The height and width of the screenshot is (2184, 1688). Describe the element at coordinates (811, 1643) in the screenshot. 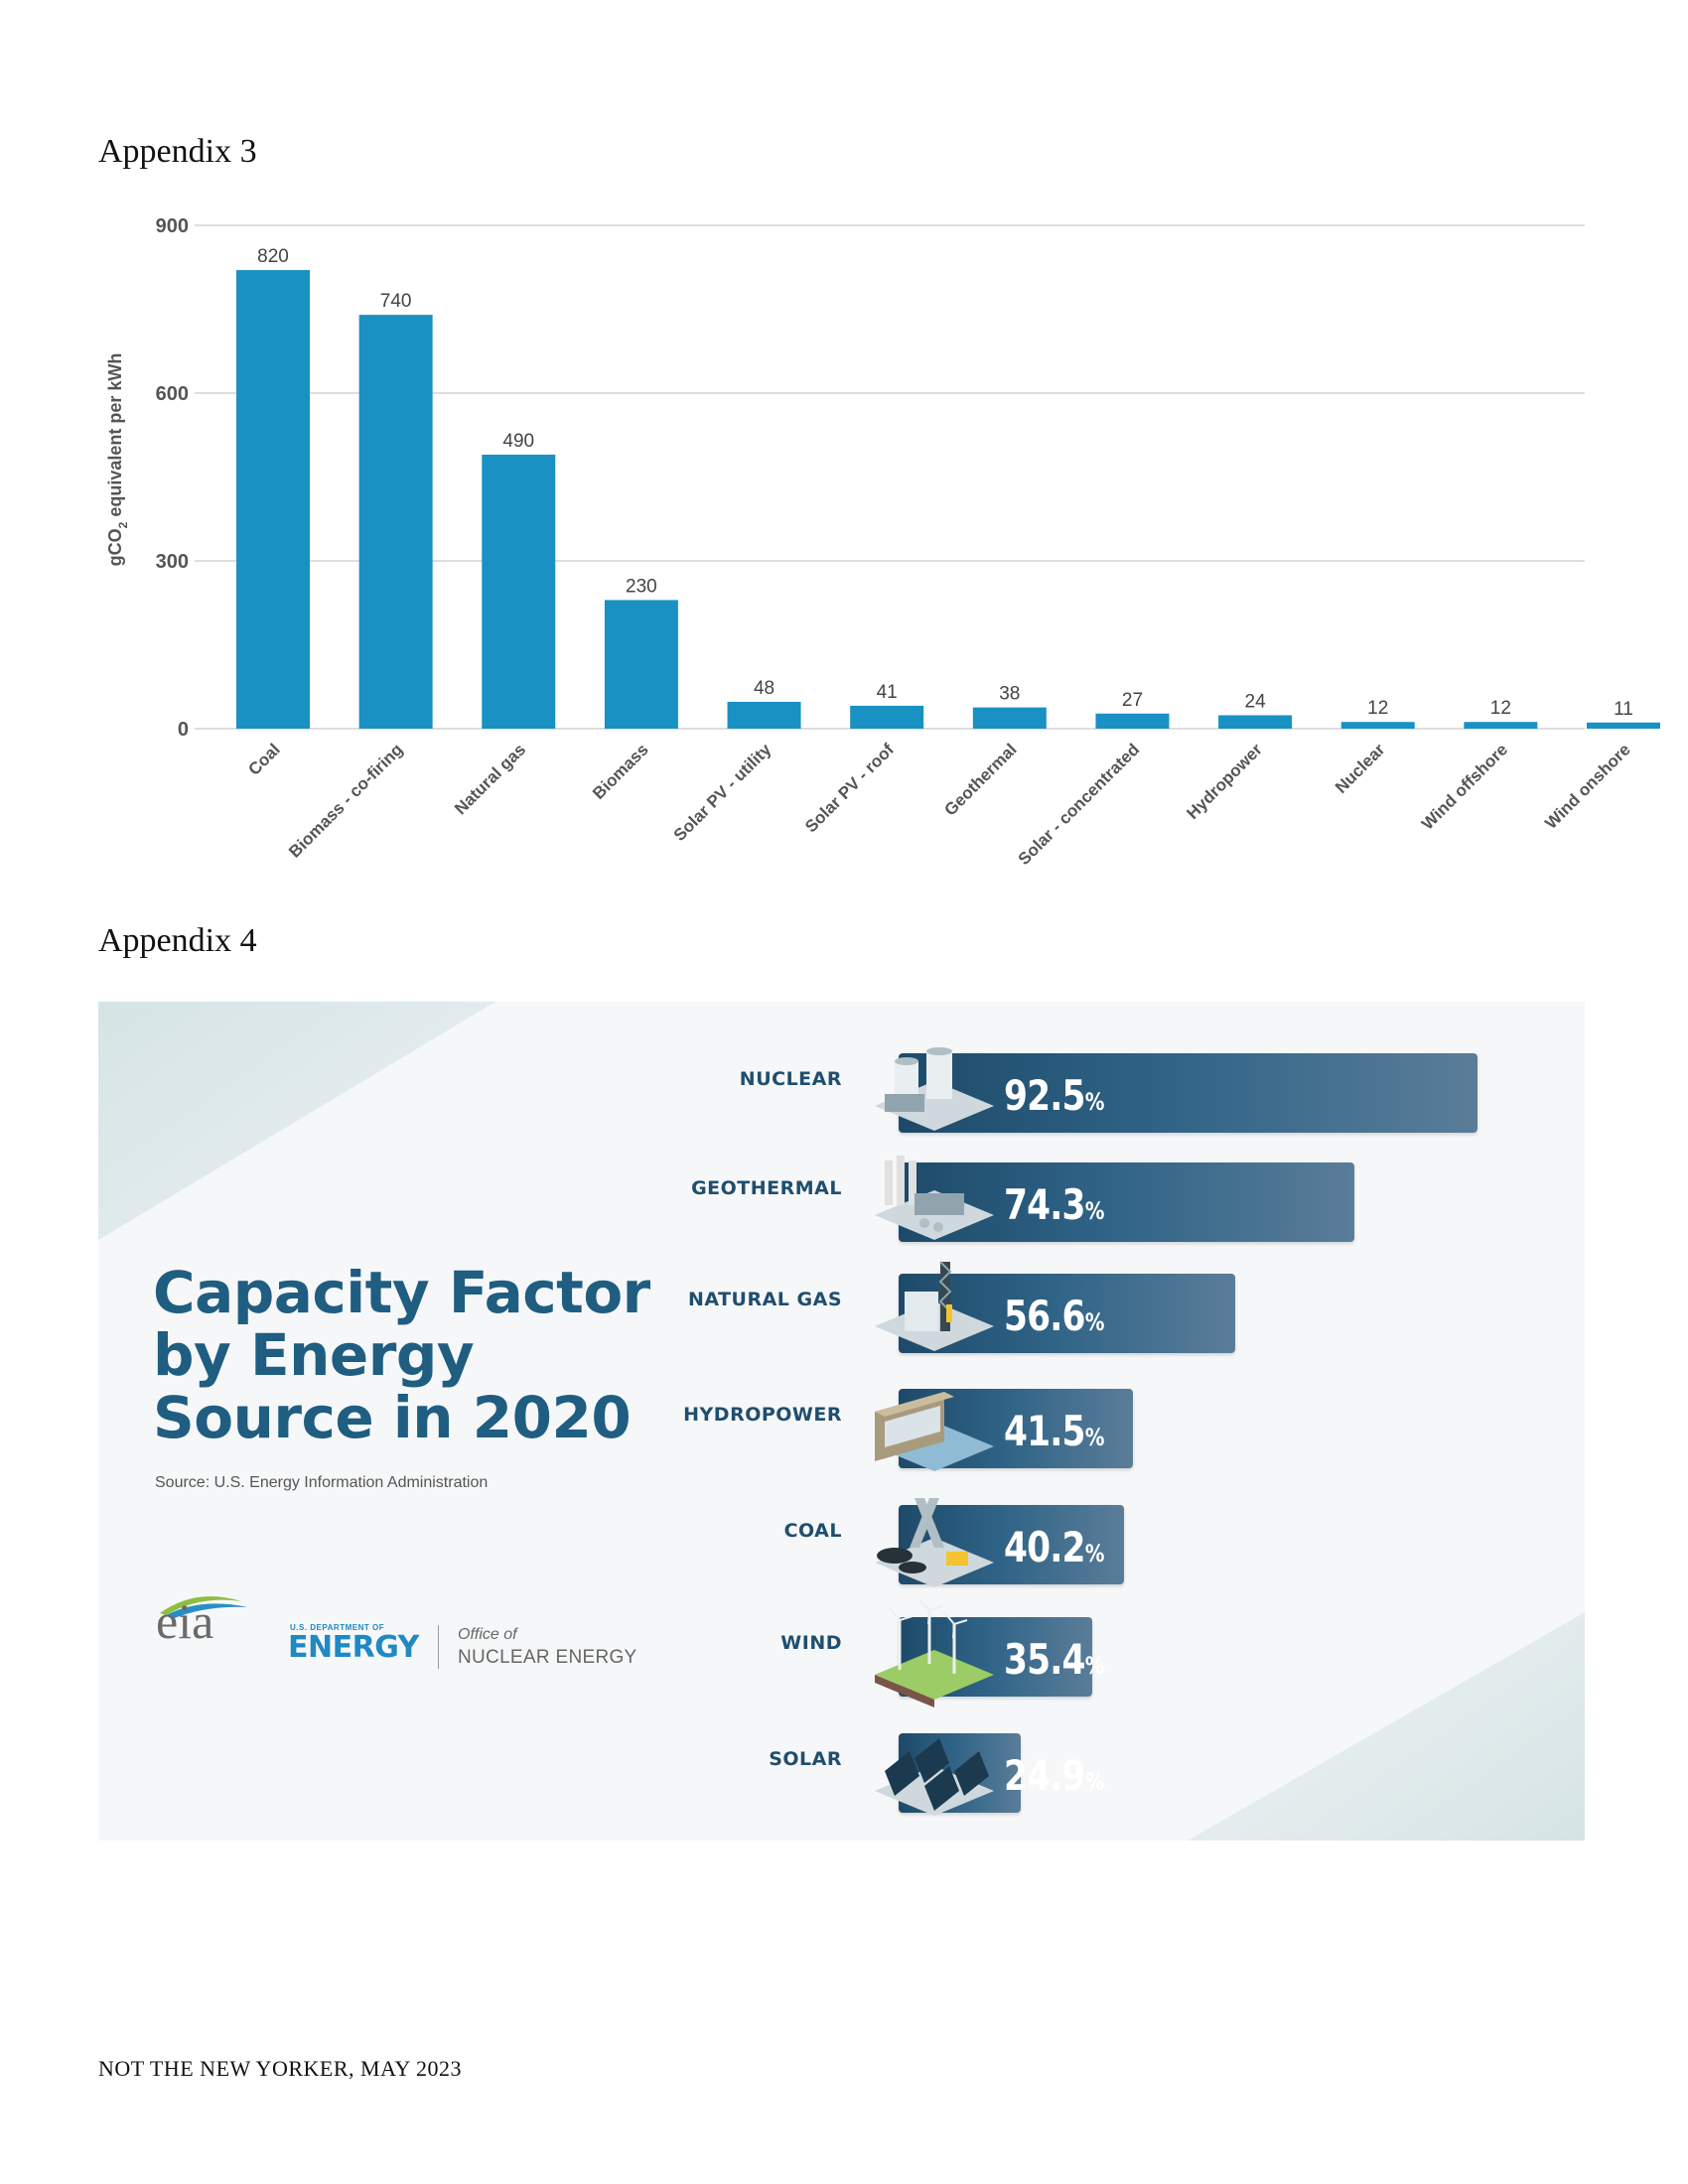

I see `capacity-category-label: WIND` at that location.